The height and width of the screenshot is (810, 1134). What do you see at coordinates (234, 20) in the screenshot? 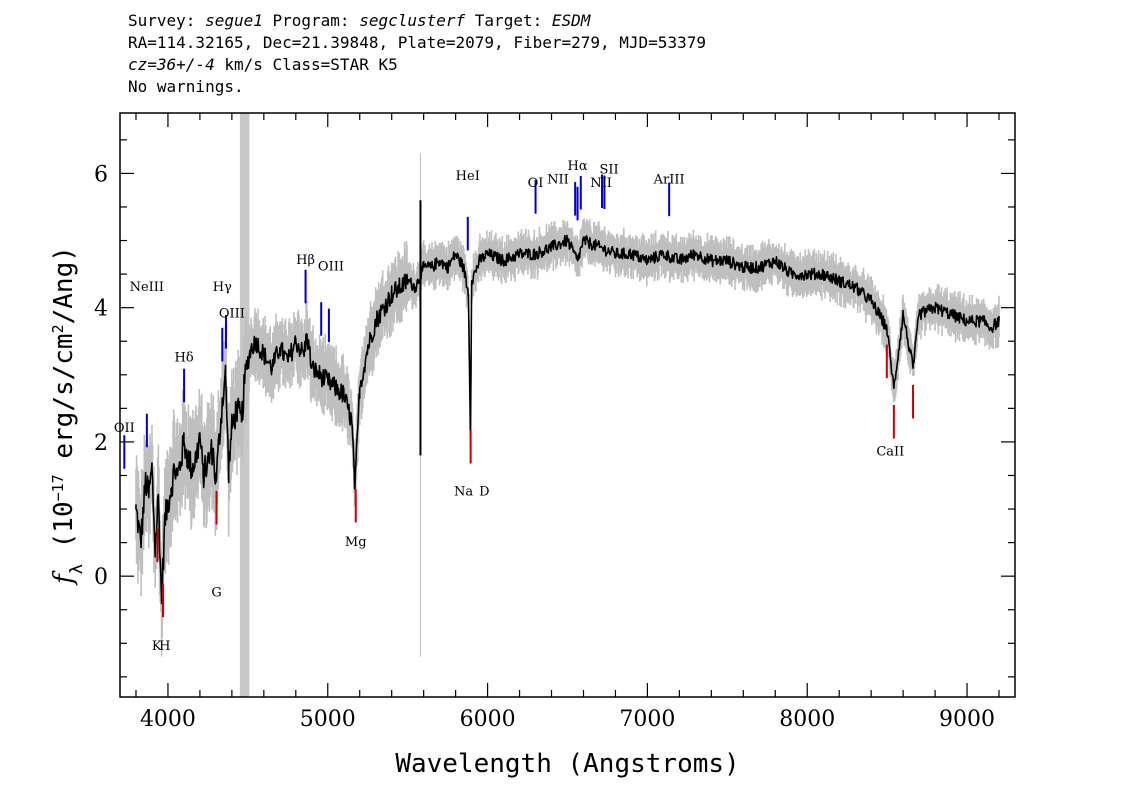
I see `survey-value: segue1` at bounding box center [234, 20].